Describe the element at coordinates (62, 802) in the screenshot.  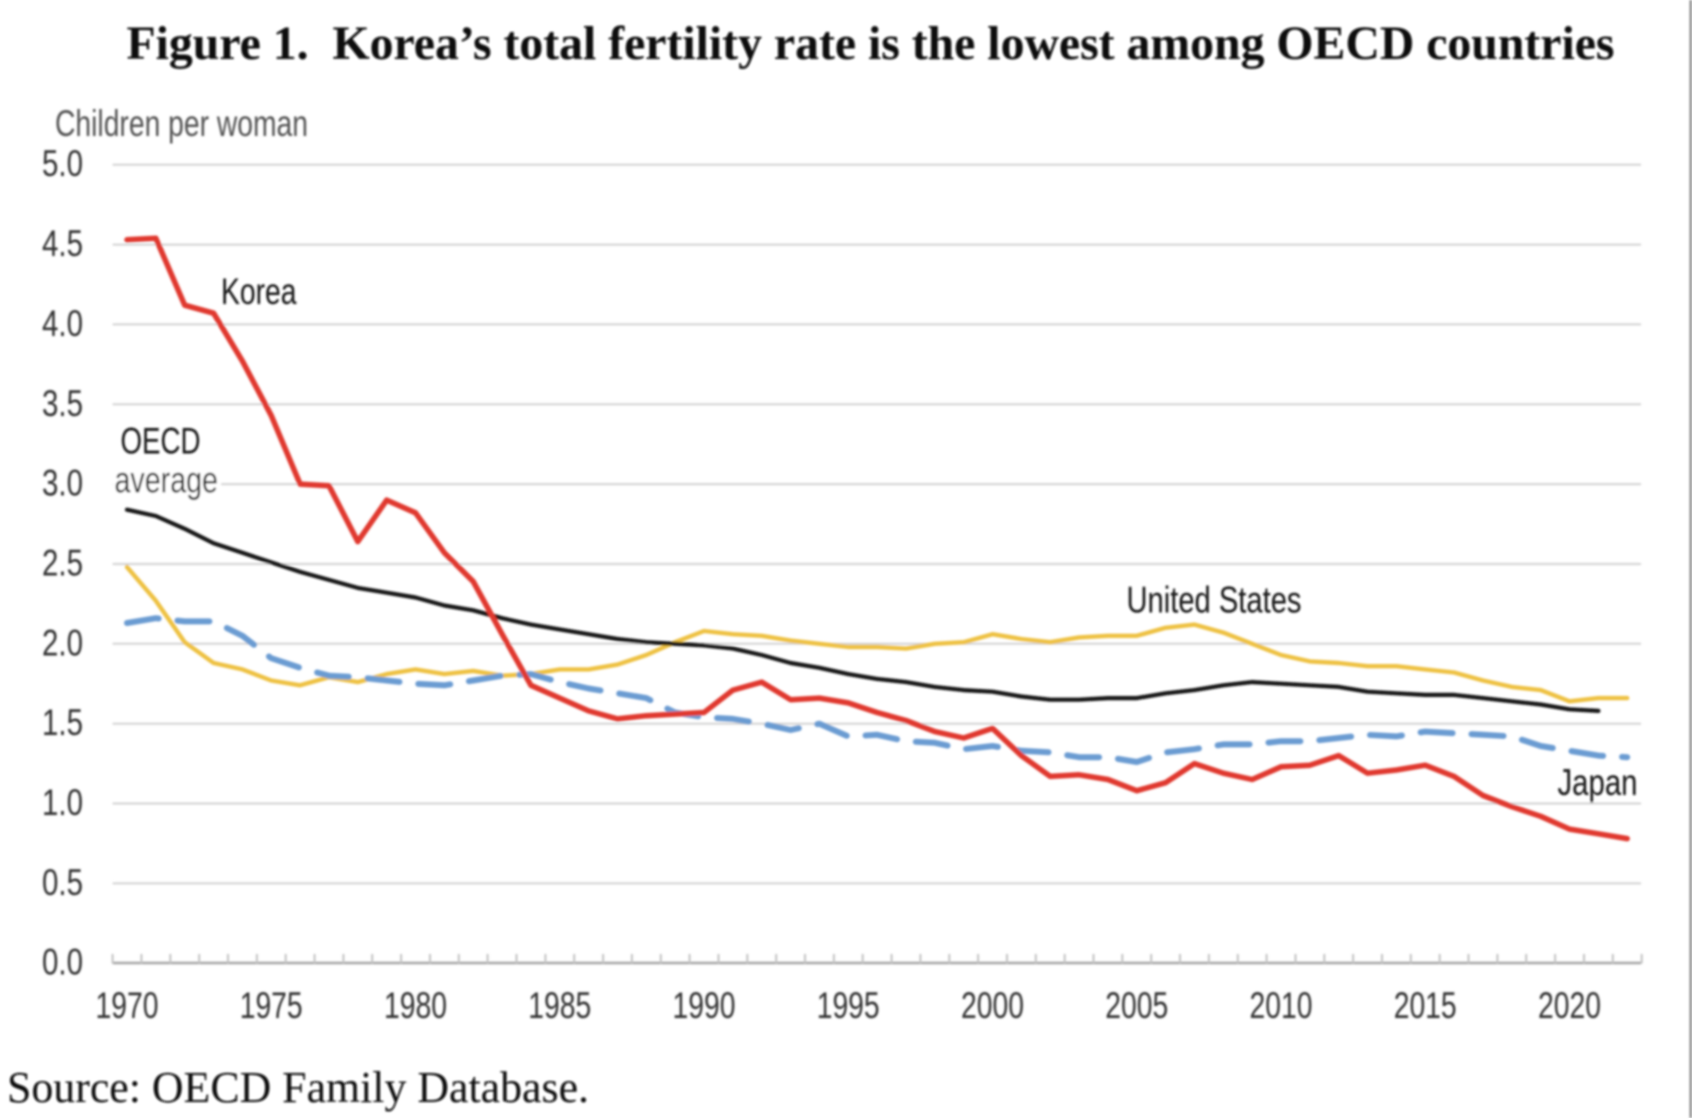
I see `svg-text: 1.0` at that location.